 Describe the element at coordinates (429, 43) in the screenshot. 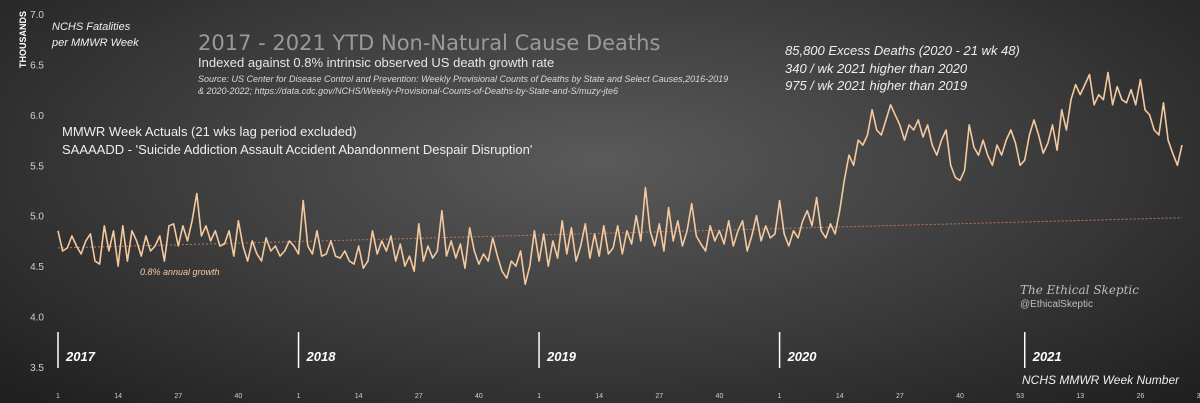

I see `chart-title: 2017 - 2021 YTD Non-Natural Cause Deaths` at that location.